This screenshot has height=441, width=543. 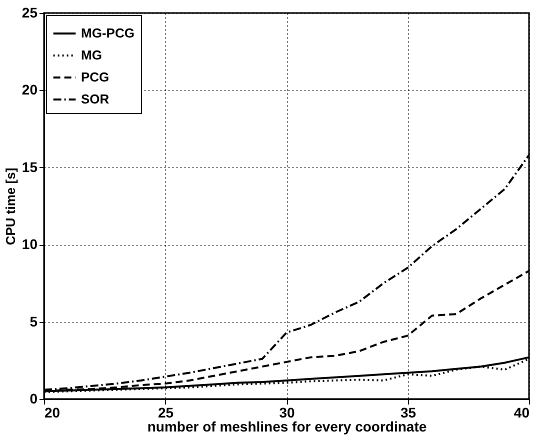 What do you see at coordinates (95, 77) in the screenshot?
I see `legend-label: PCG` at bounding box center [95, 77].